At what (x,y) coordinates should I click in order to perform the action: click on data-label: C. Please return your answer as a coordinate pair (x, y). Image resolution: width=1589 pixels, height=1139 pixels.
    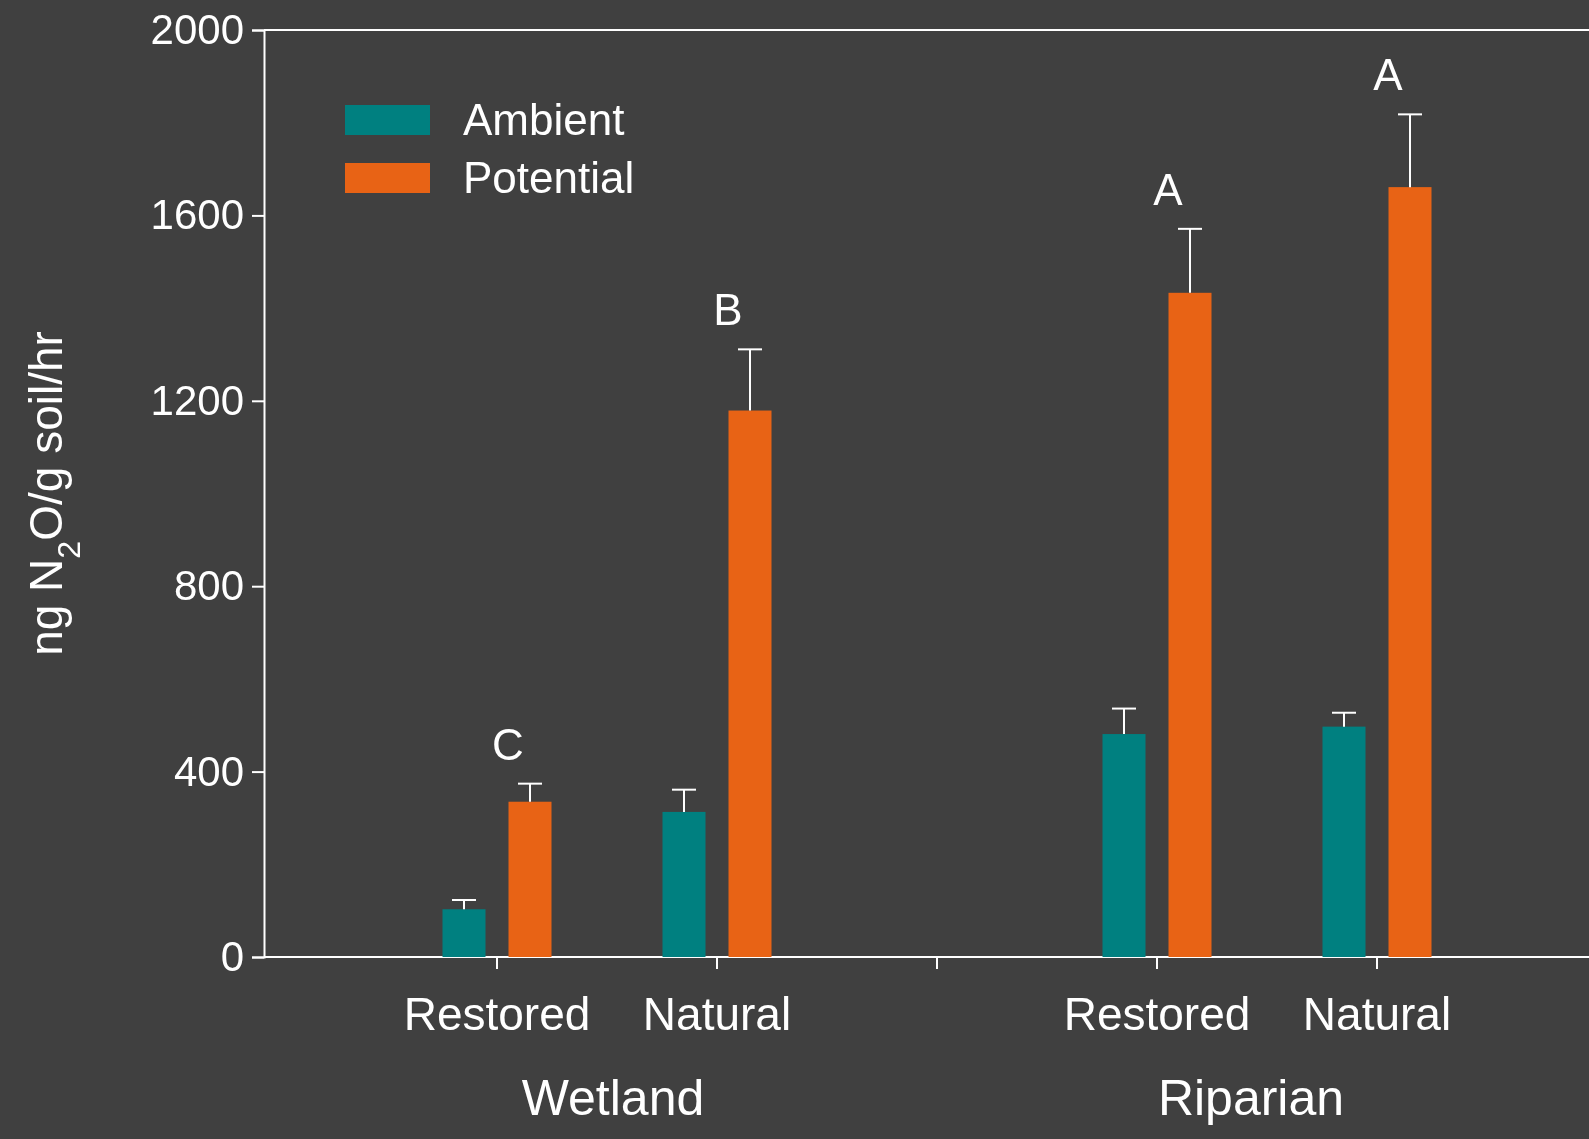
    Looking at the image, I should click on (508, 744).